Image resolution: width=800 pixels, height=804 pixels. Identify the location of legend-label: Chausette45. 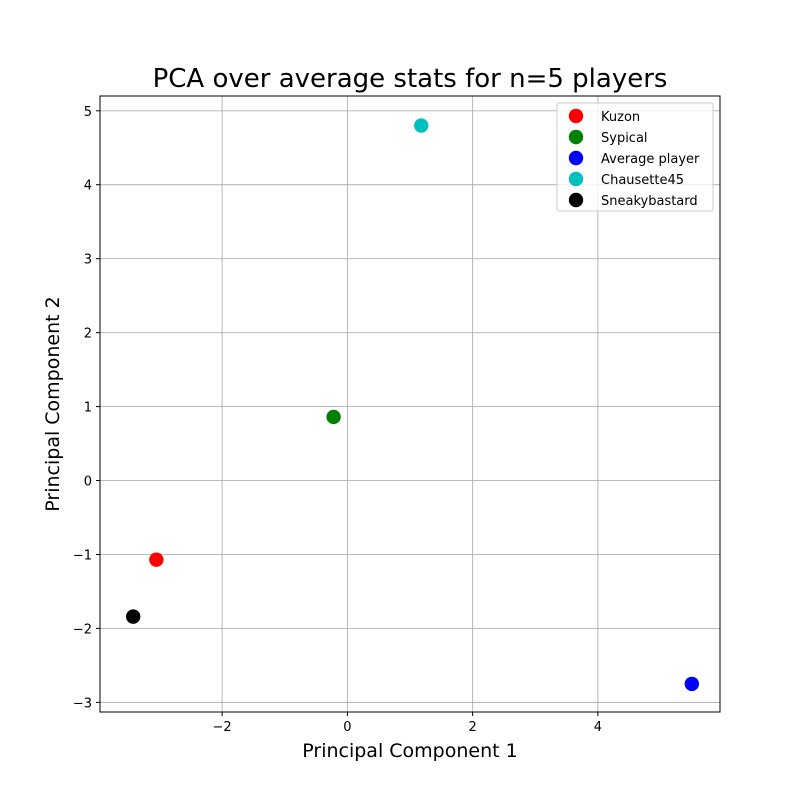
(642, 180).